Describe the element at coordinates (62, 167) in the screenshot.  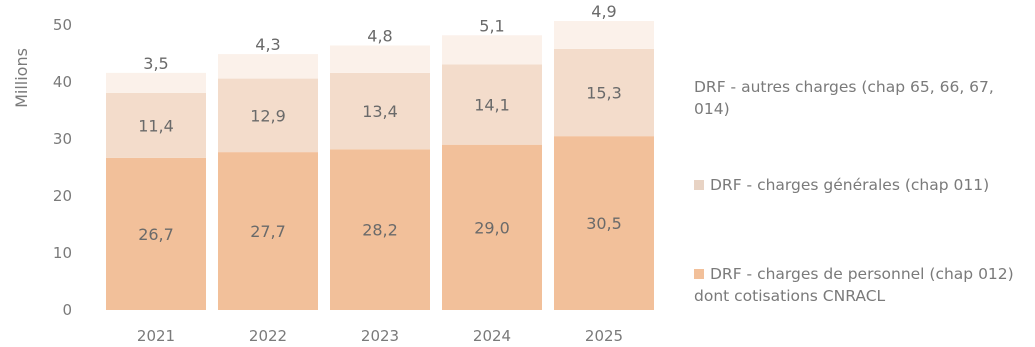
I see `y-axis-ticks: 0 10 20 30 40 50` at that location.